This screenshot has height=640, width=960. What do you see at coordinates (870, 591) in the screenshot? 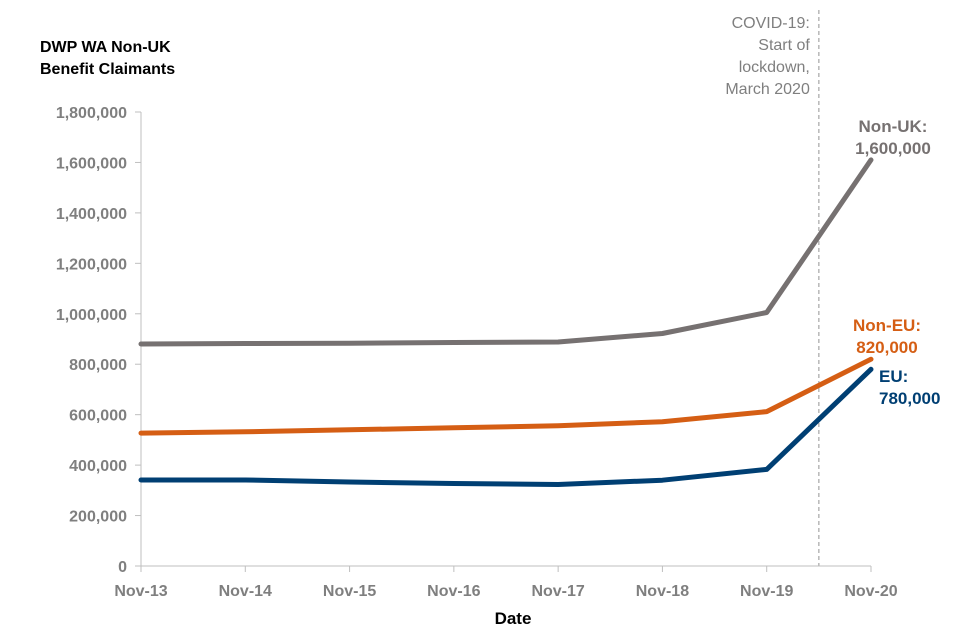
I see `x-tick-label: Nov-20` at bounding box center [870, 591].